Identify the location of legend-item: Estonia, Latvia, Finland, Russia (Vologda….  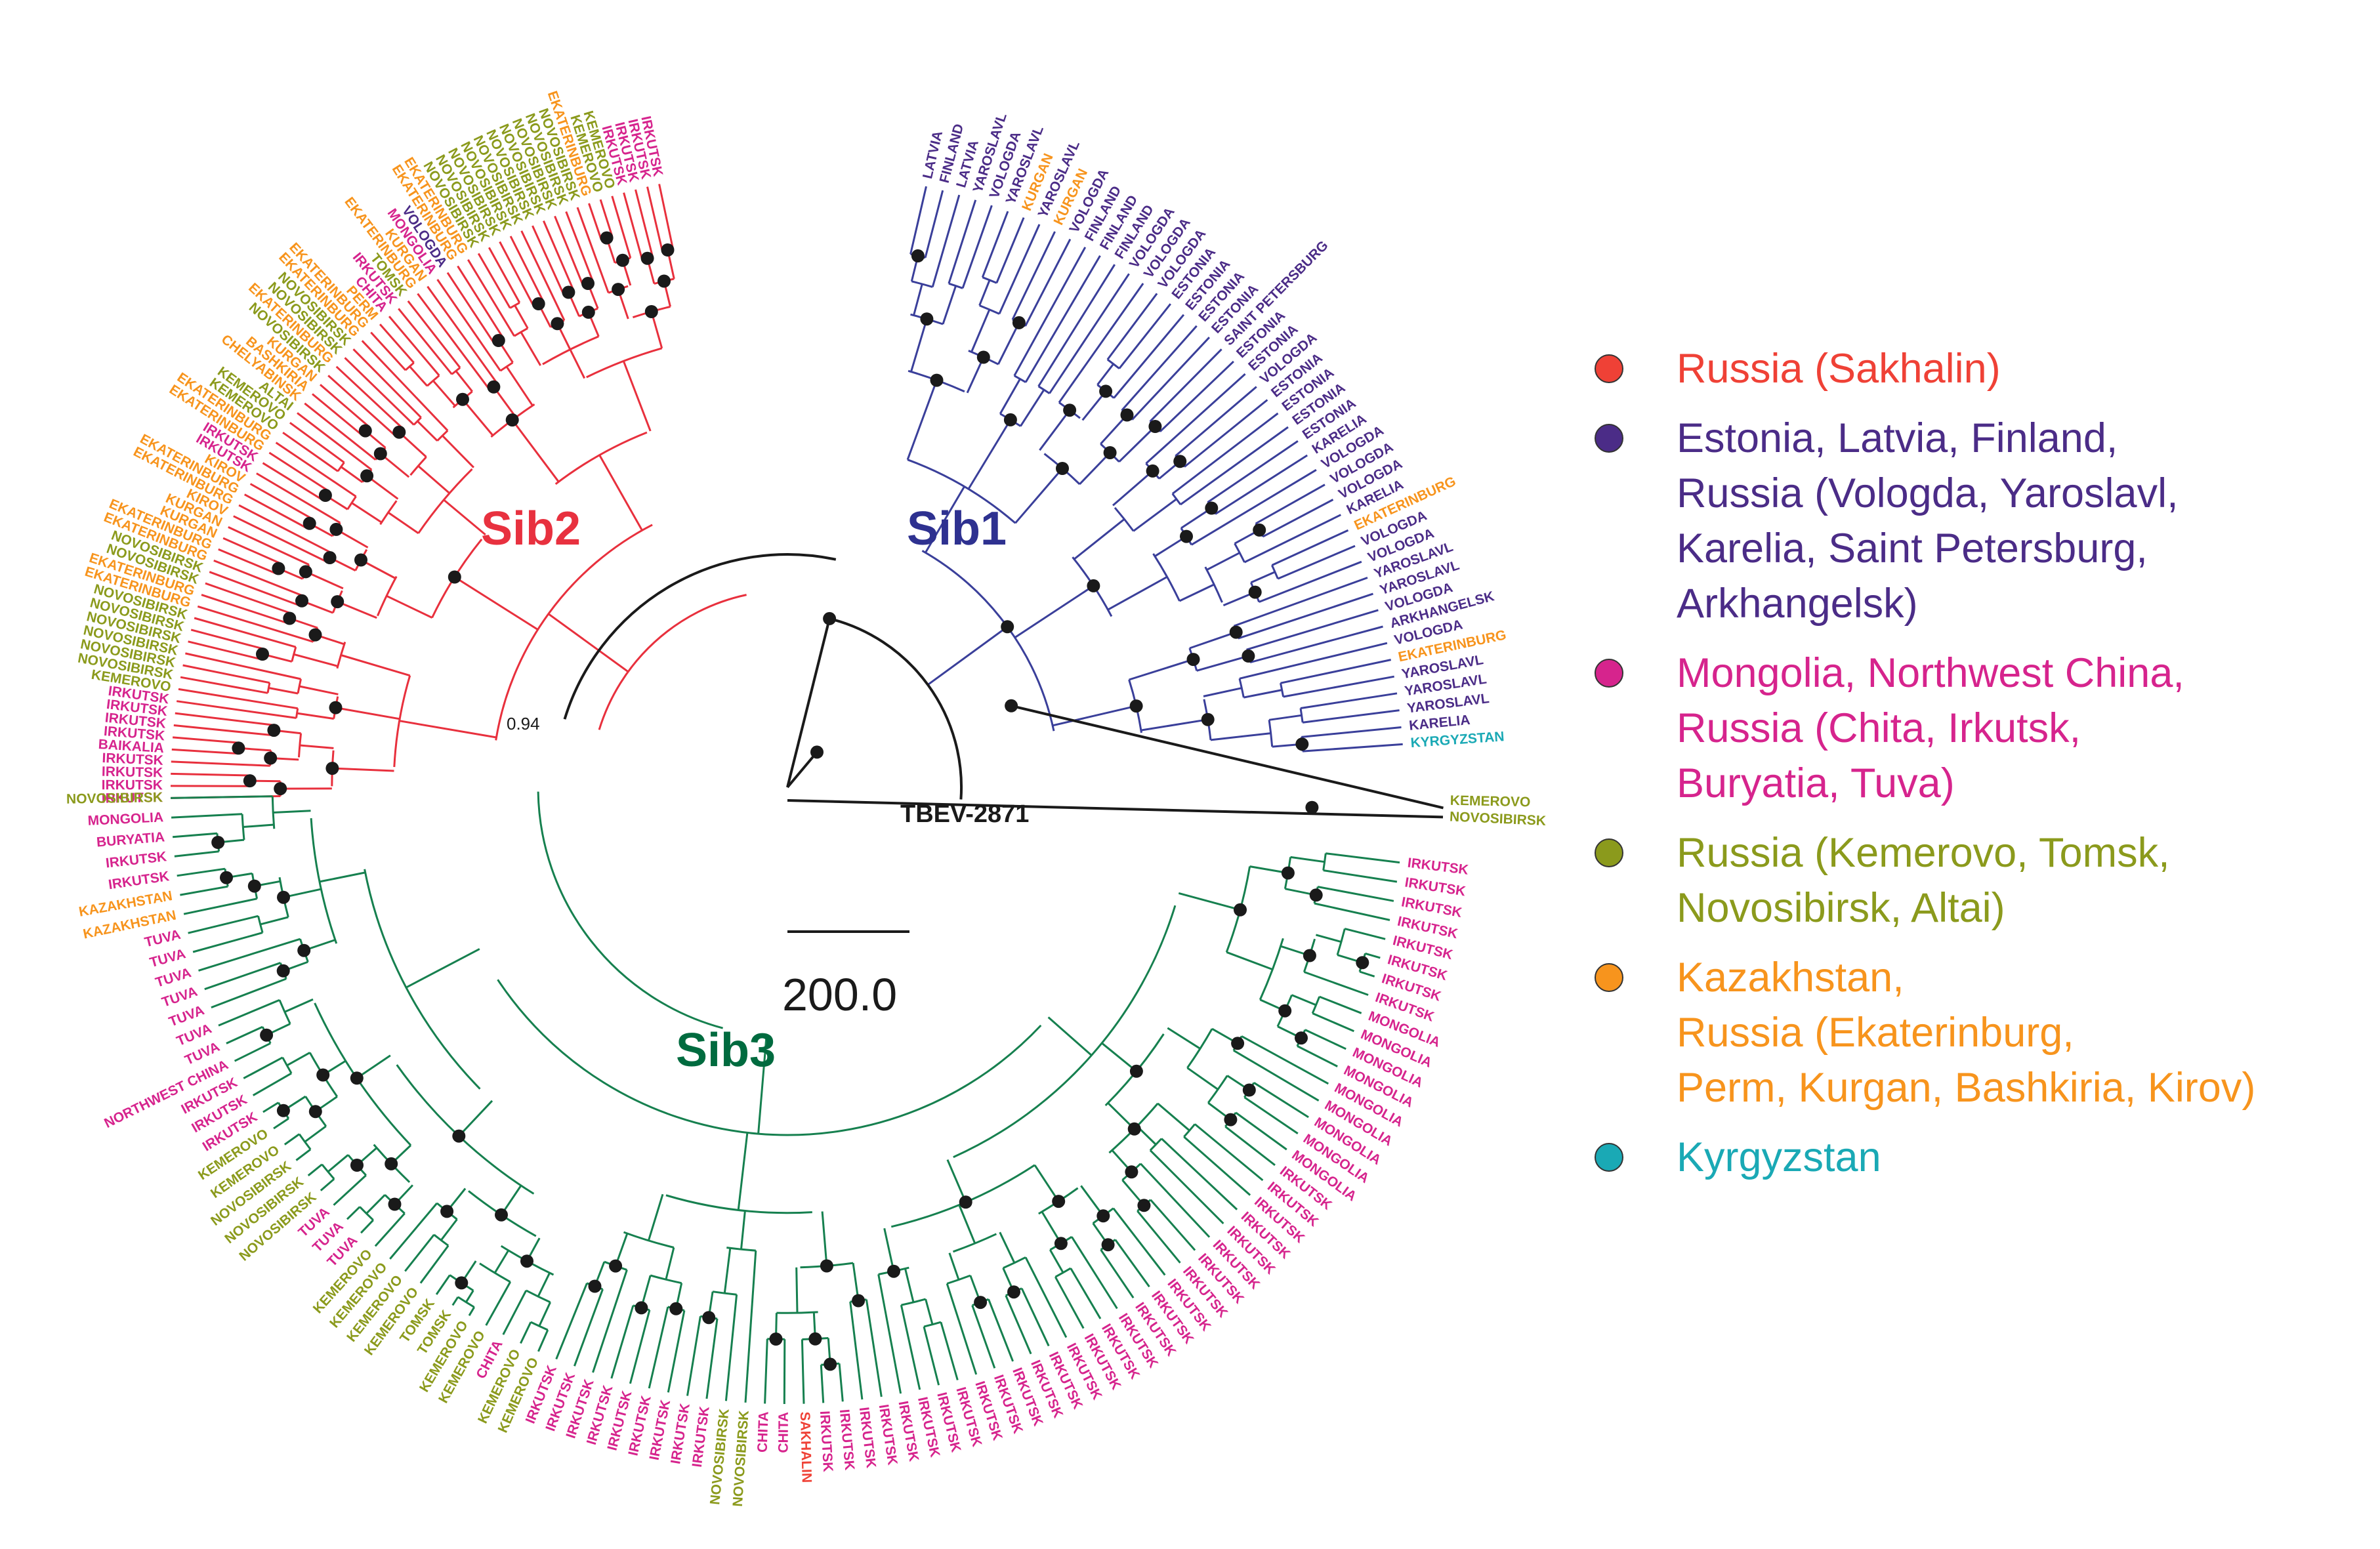
(1975, 521).